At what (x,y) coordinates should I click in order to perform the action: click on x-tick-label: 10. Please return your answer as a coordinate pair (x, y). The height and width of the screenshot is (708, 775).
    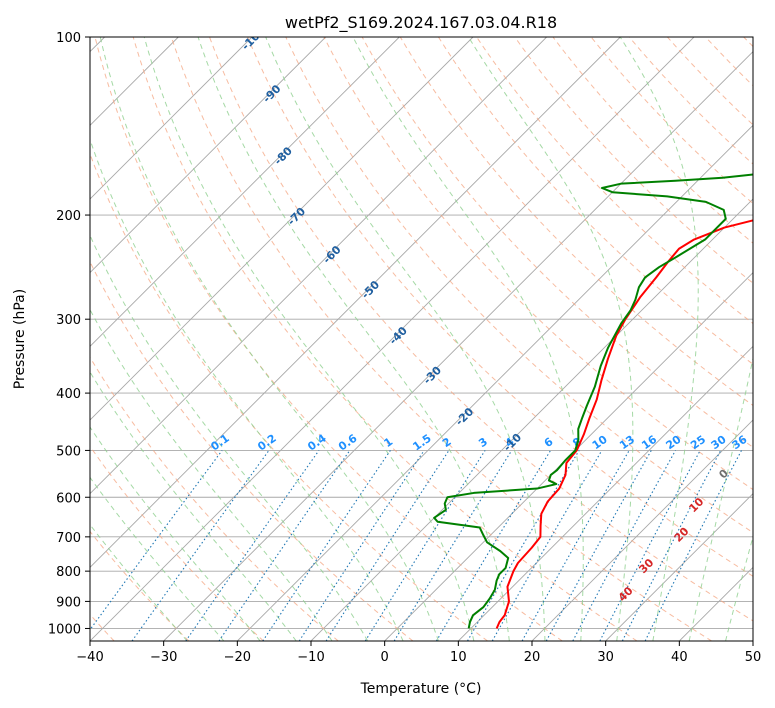
    Looking at the image, I should click on (458, 657).